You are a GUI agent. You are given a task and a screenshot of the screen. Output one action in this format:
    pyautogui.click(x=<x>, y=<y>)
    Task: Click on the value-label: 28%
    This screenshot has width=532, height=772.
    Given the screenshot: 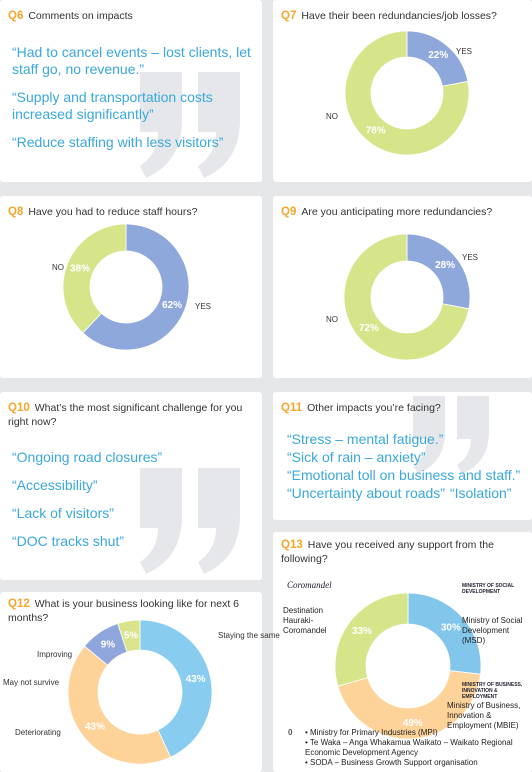 What is the action you would take?
    pyautogui.click(x=445, y=265)
    